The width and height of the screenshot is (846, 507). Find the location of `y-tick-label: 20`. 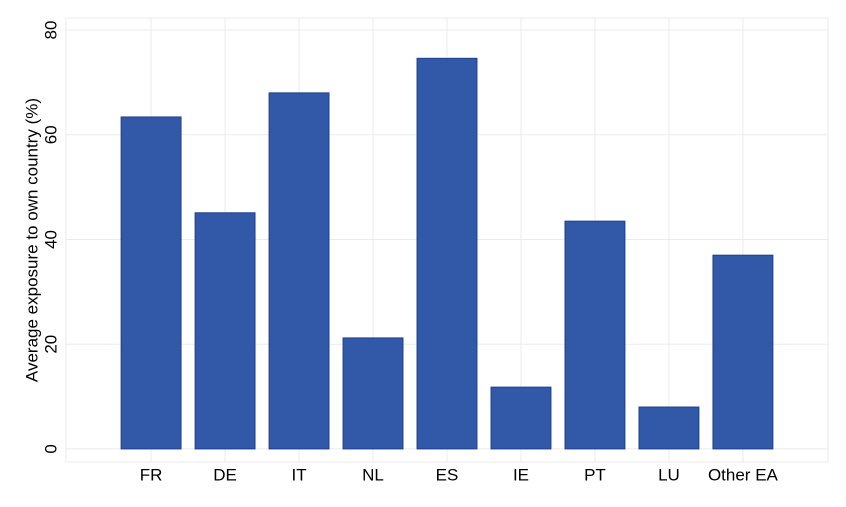

y-tick-label: 20 is located at coordinates (50, 344).